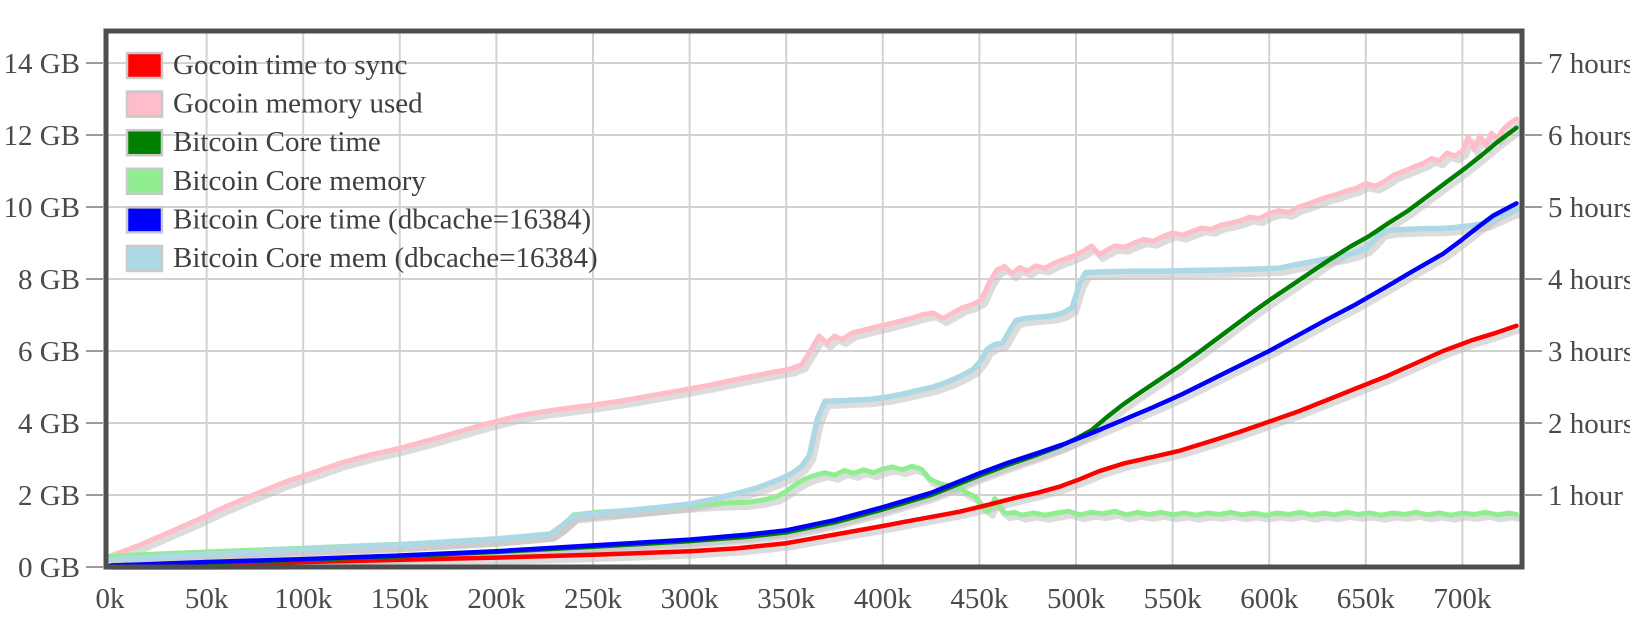 This screenshot has width=1630, height=636. What do you see at coordinates (883, 599) in the screenshot?
I see `x-axis-label: 400k` at bounding box center [883, 599].